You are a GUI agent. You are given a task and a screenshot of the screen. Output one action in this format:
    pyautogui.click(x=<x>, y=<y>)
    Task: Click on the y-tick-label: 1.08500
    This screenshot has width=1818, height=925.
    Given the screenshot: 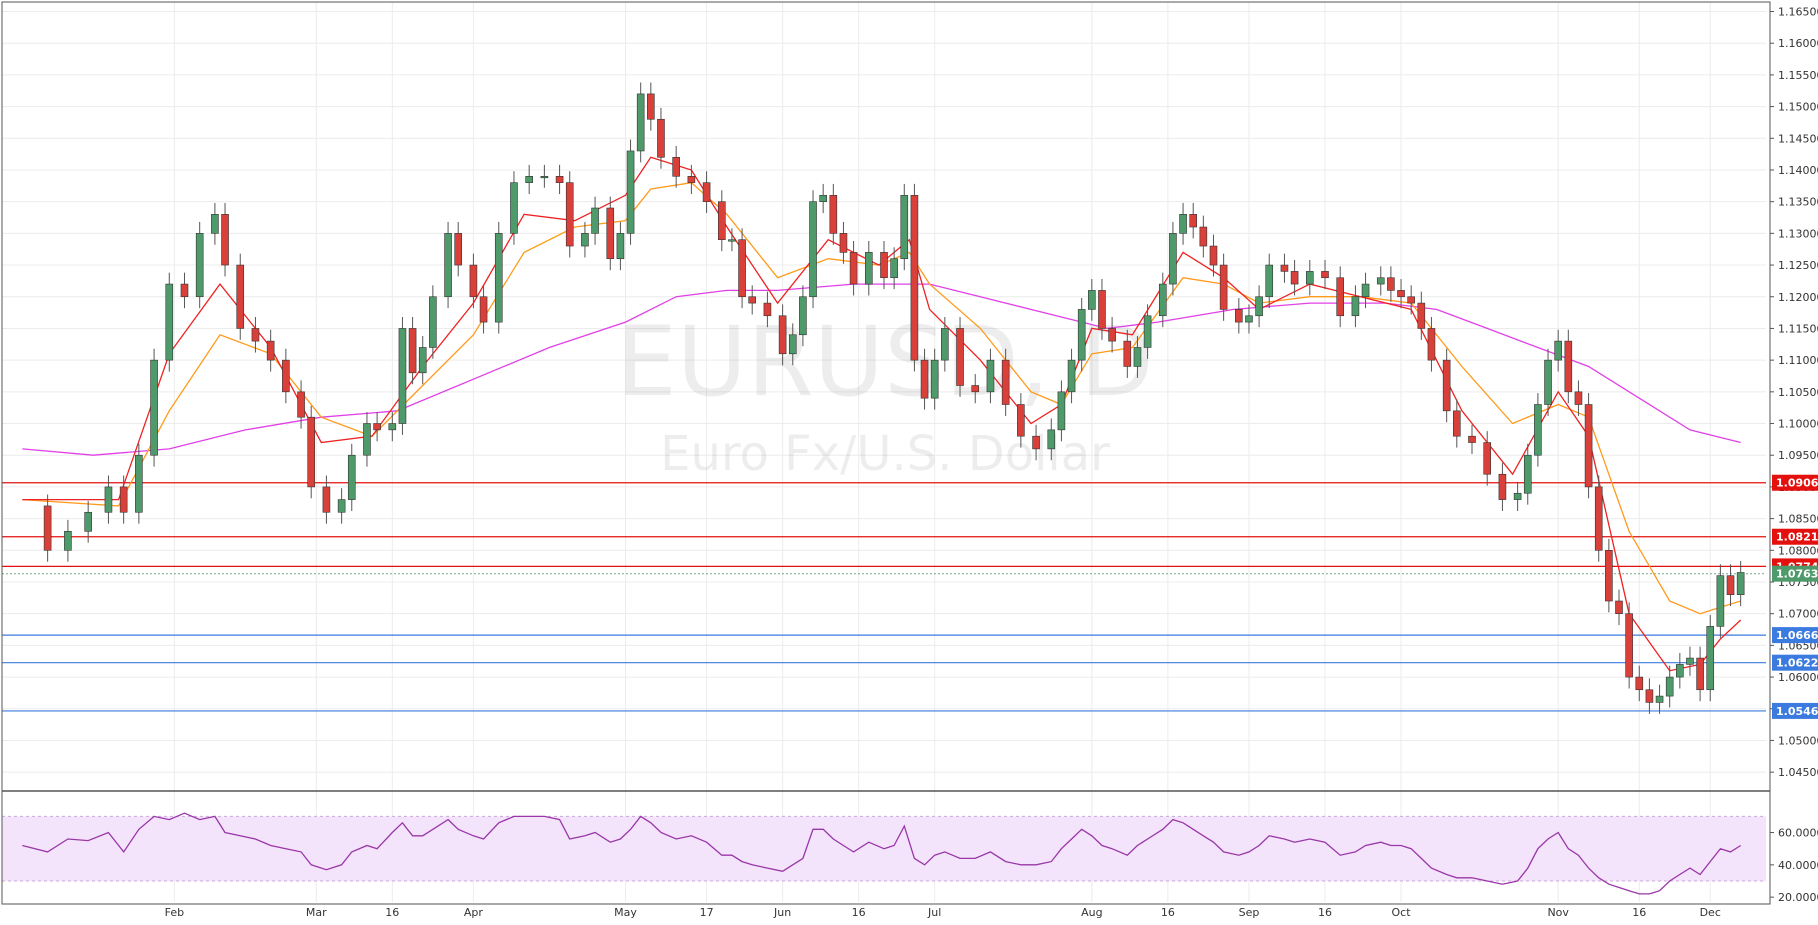 What is the action you would take?
    pyautogui.click(x=1798, y=519)
    